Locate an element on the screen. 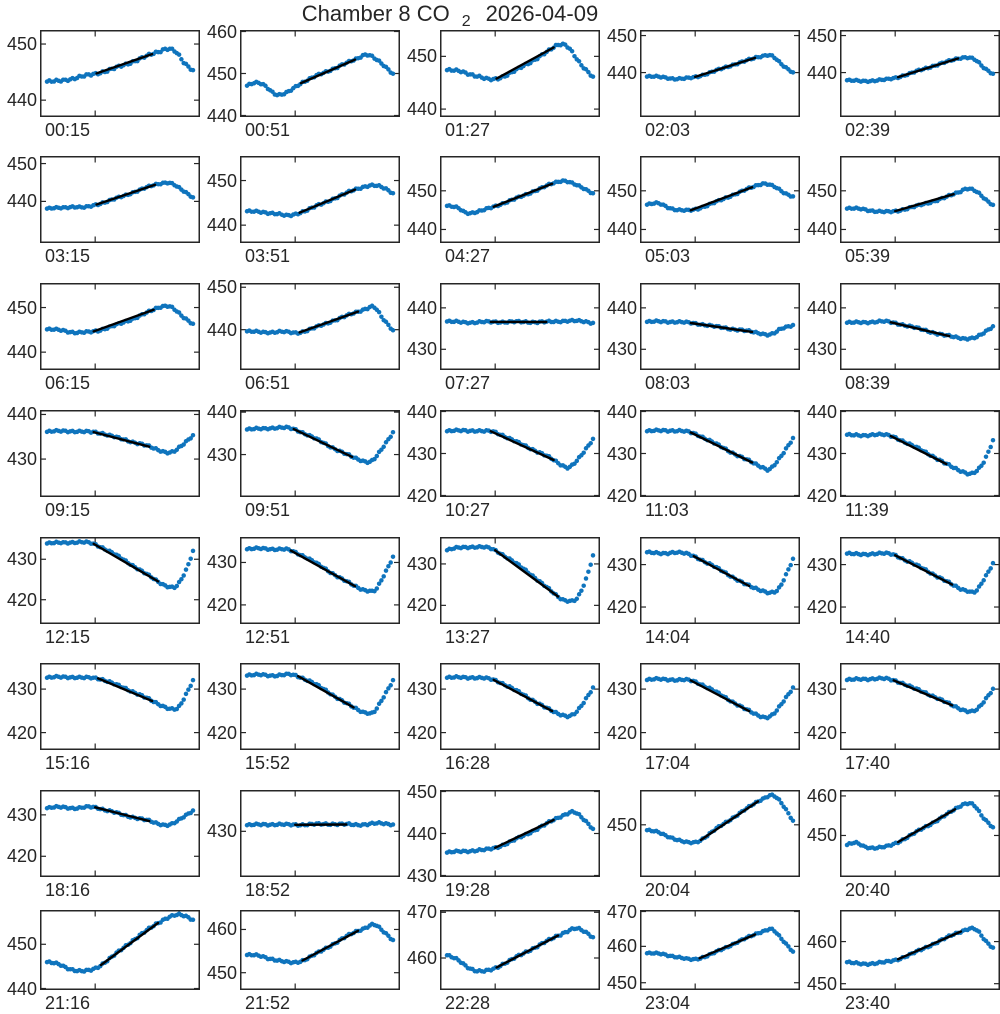 The height and width of the screenshot is (1014, 1000). time-label: 05:03 is located at coordinates (668, 256).